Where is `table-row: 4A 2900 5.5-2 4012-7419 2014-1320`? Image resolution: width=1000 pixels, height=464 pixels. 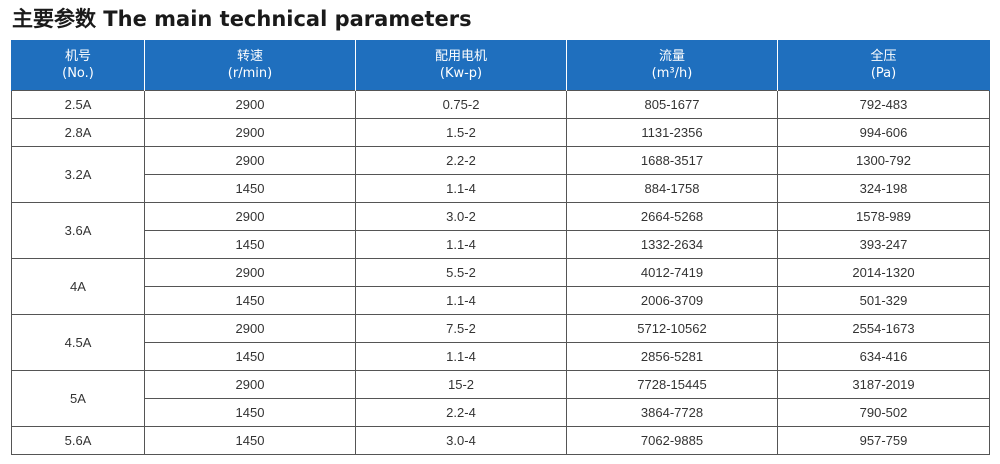 table-row: 4A 2900 5.5-2 4012-7419 2014-1320 is located at coordinates (500, 286).